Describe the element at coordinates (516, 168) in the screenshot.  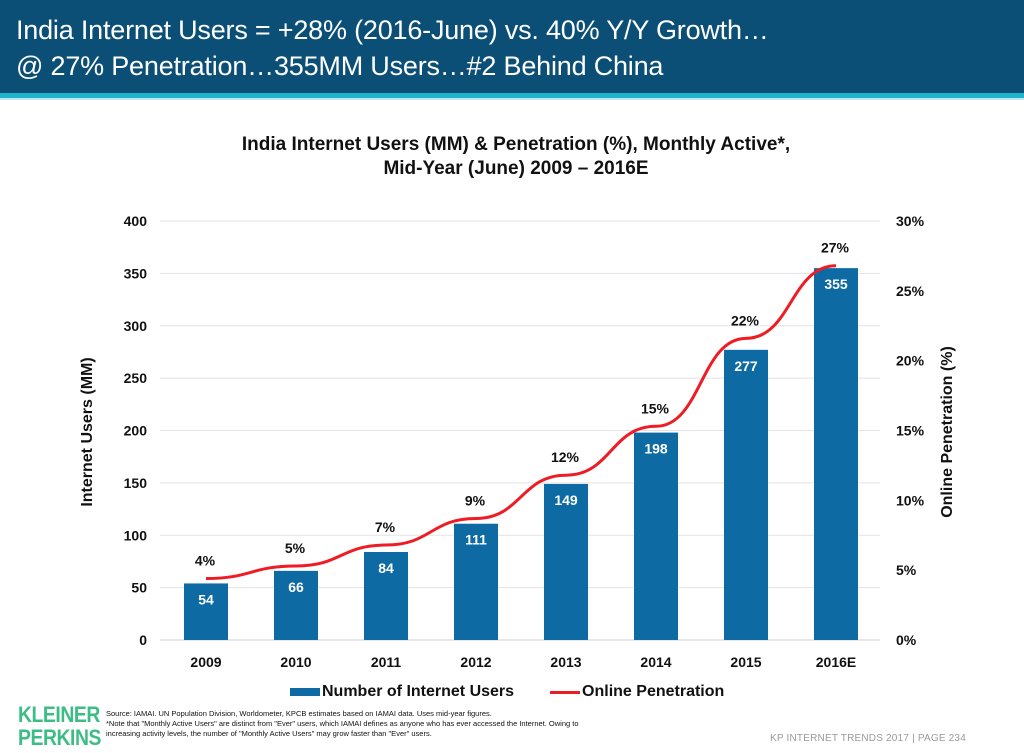
I see `chart-subtitle: Mid-Year (June) 2009 – 2016E` at that location.